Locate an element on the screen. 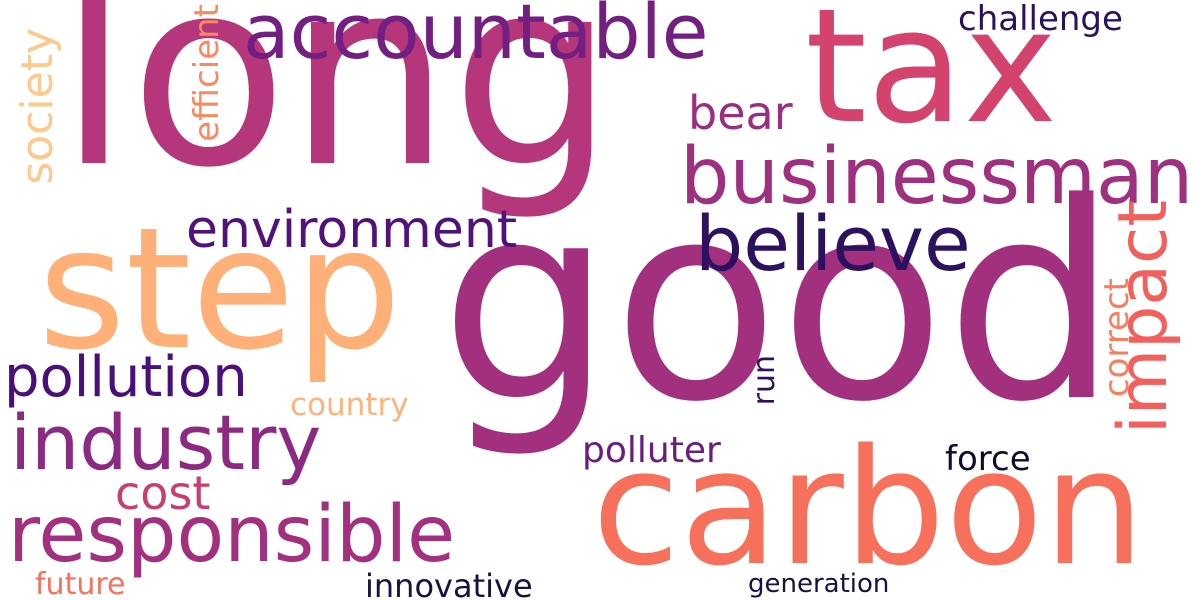 This screenshot has width=1200, height=600. word-responsible: responsible is located at coordinates (232, 535).